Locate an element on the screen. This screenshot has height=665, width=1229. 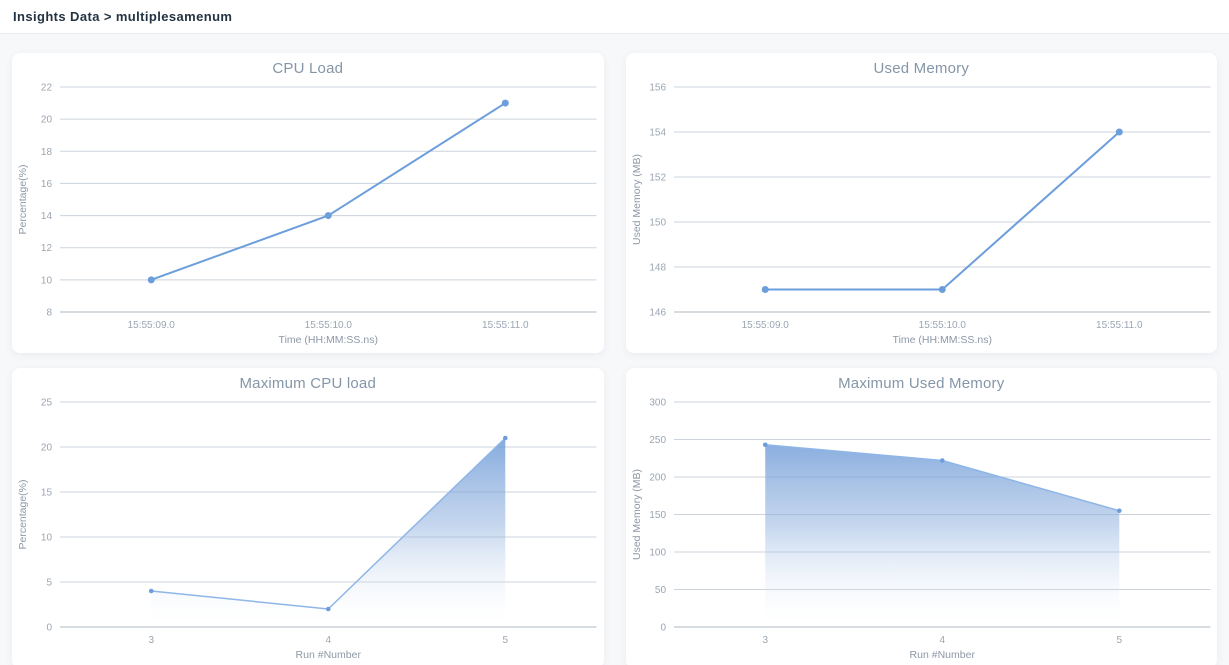
svg-text: 16 is located at coordinates (47, 184).